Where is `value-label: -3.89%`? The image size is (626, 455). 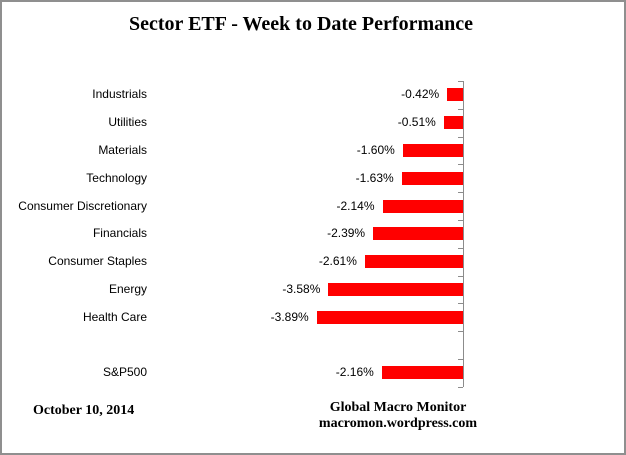
value-label: -3.89% is located at coordinates (289, 316).